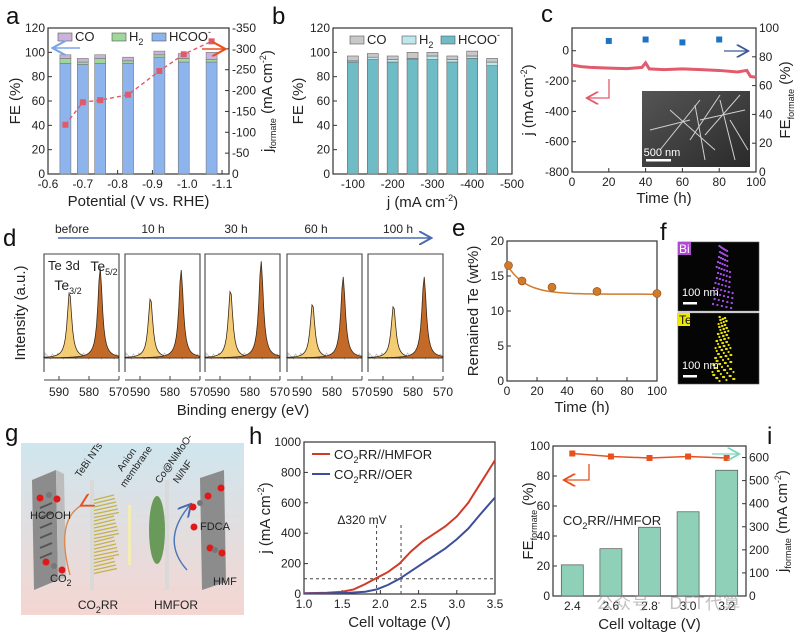 This screenshot has height=639, width=799. What do you see at coordinates (13, 16) in the screenshot?
I see `panel-letter-a: a` at bounding box center [13, 16].